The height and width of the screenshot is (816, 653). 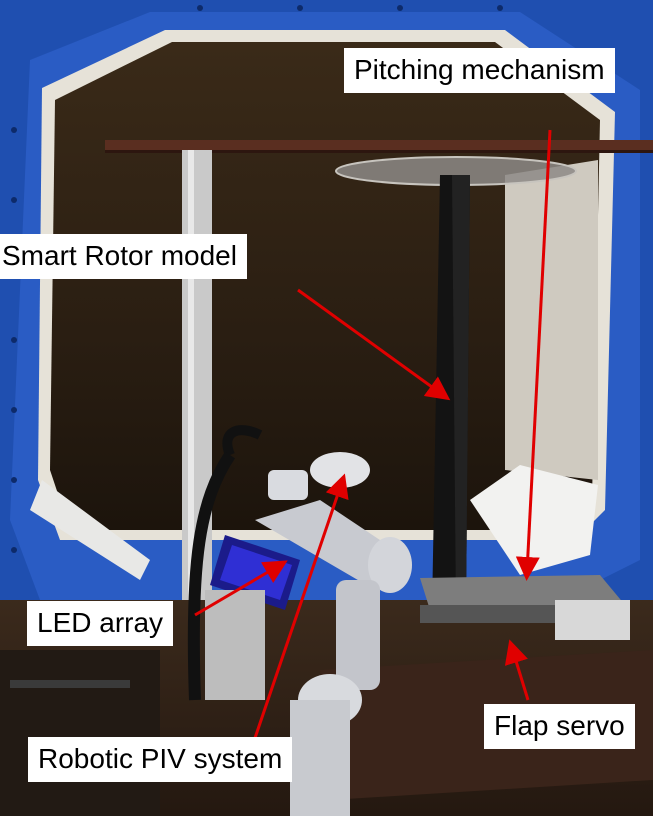 I want to click on label-robotic-piv-system: Robotic PIV system, so click(x=160, y=759).